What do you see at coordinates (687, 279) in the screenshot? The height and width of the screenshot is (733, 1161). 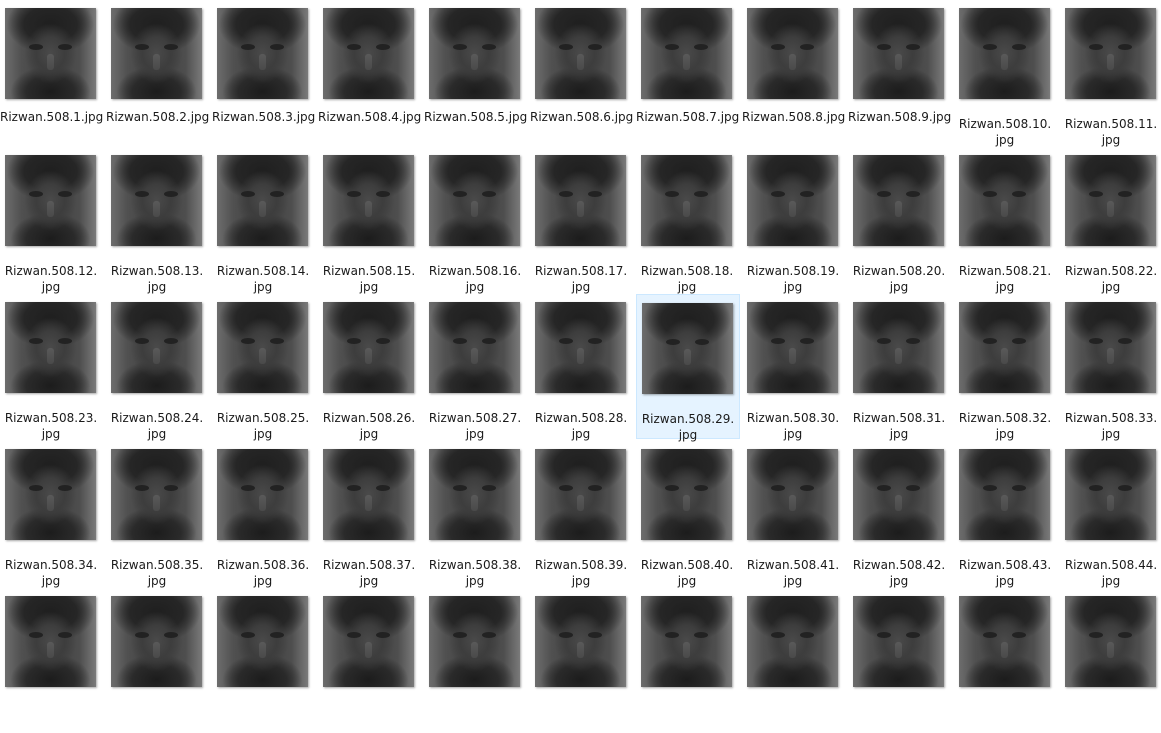 I see `file-name-label: Rizwan.508.18.jpg` at bounding box center [687, 279].